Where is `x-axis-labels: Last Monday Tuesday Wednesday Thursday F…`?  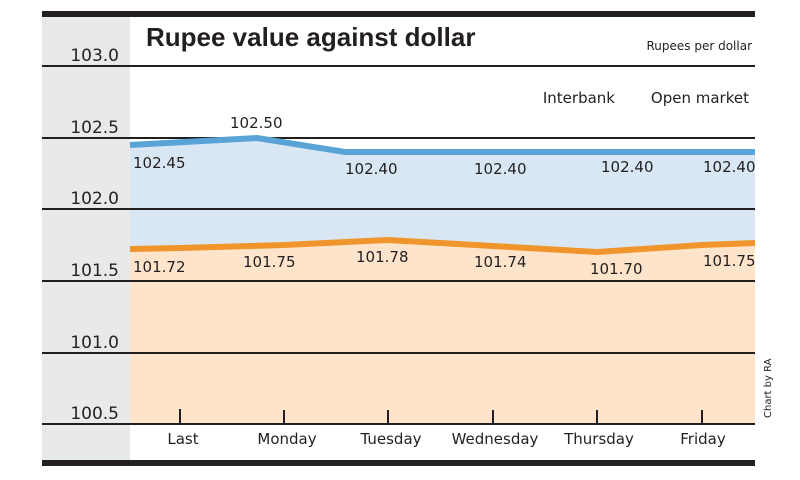
x-axis-labels: Last Monday Tuesday Wednesday Thursday F… is located at coordinates (446, 439).